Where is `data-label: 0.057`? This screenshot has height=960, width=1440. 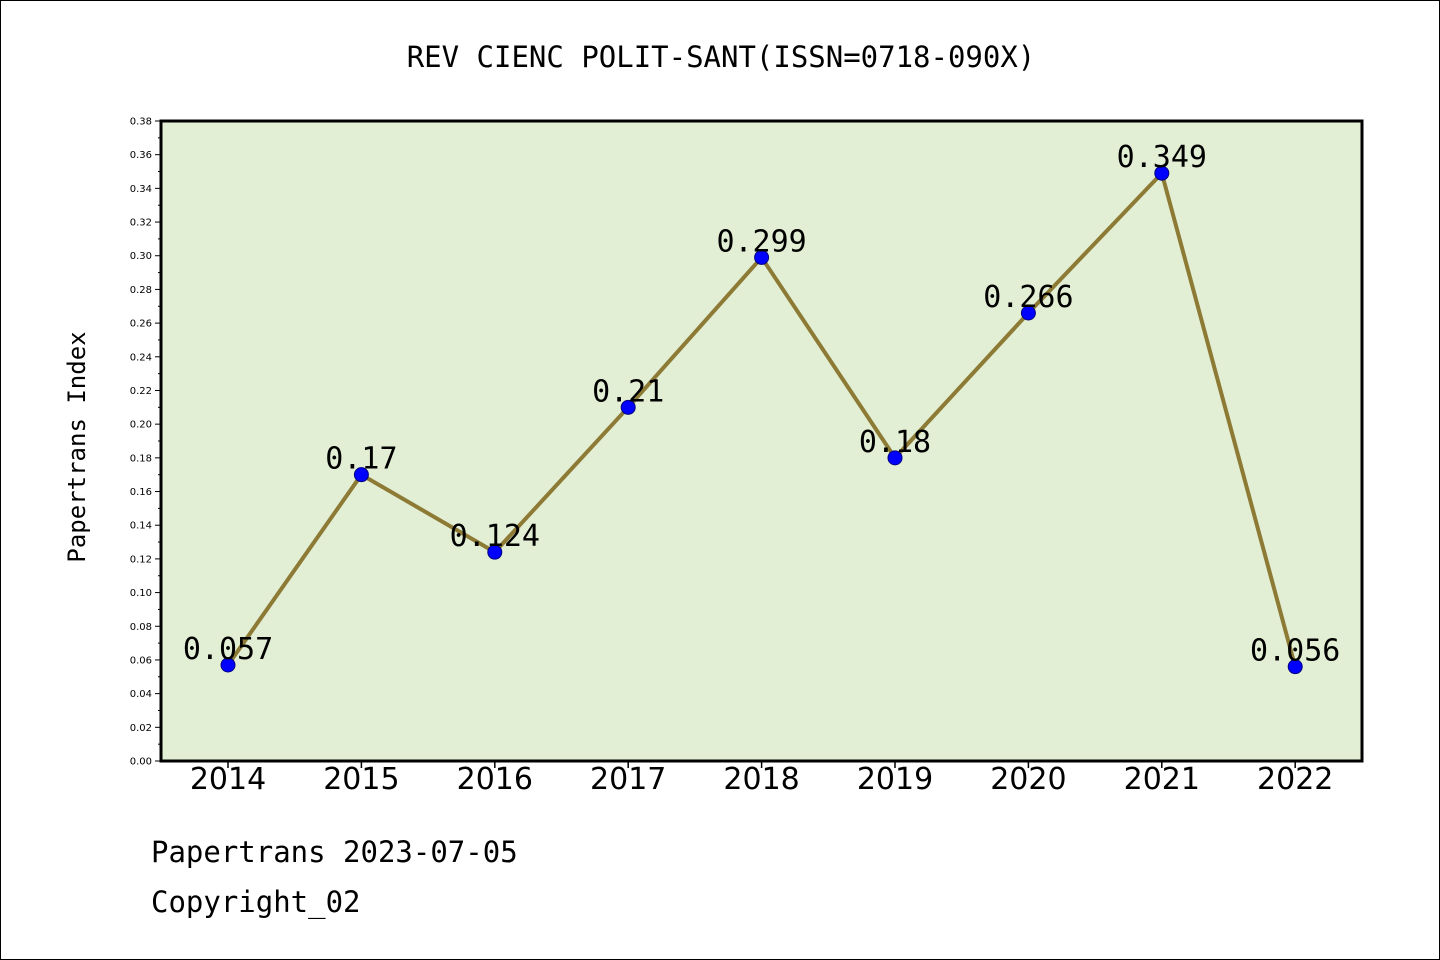 data-label: 0.057 is located at coordinates (228, 649).